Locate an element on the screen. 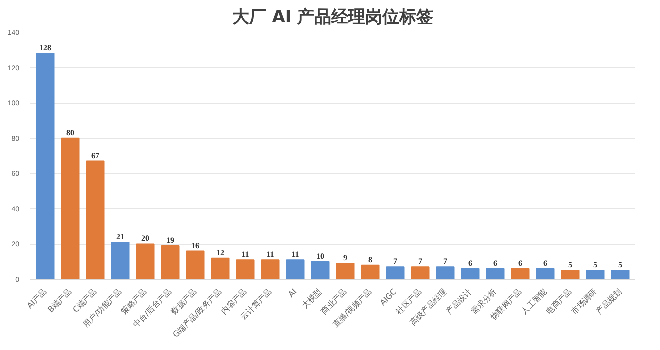 Image resolution: width=660 pixels, height=350 pixels. x-tick-label: AI产品 is located at coordinates (37, 299).